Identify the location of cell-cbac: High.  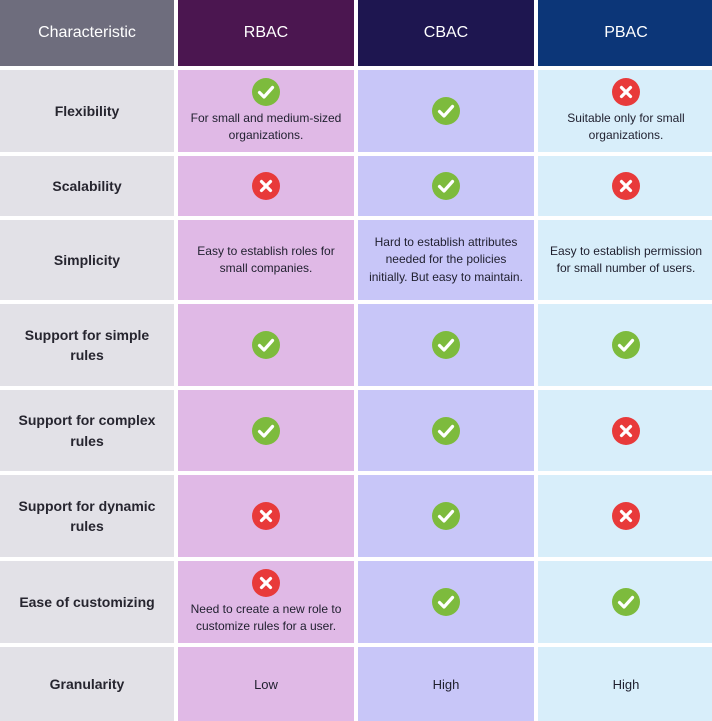
(446, 684).